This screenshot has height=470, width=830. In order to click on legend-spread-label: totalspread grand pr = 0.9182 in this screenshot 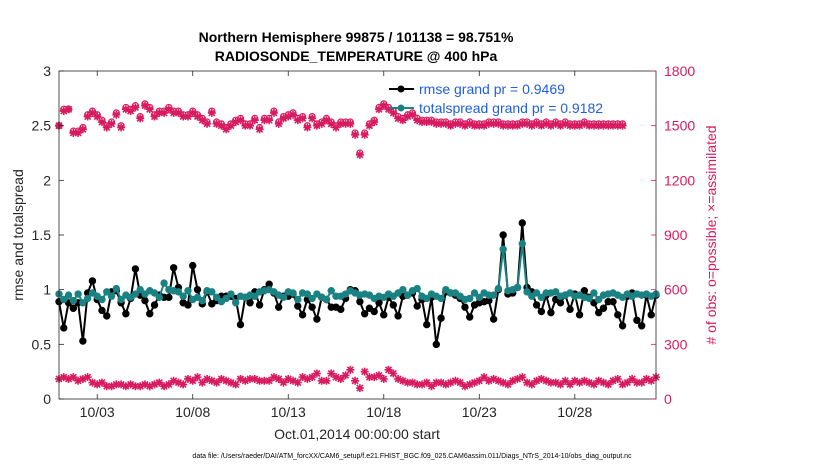, I will do `click(511, 108)`.